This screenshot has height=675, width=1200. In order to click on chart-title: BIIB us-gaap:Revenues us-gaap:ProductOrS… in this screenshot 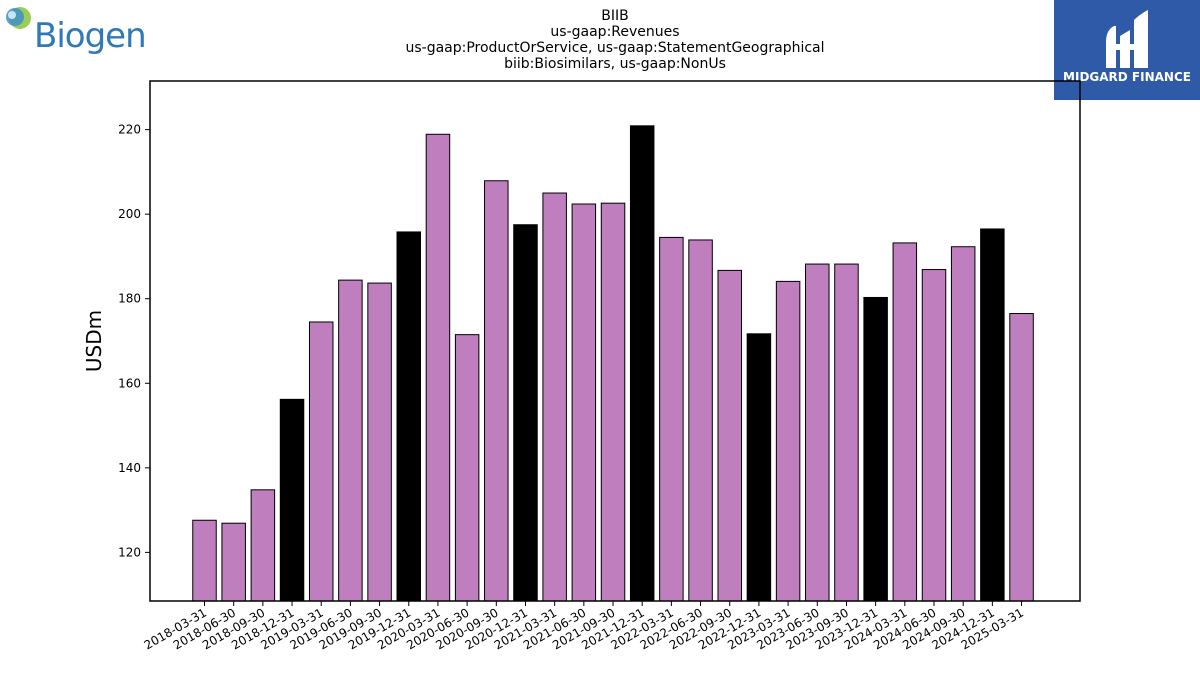, I will do `click(614, 40)`.